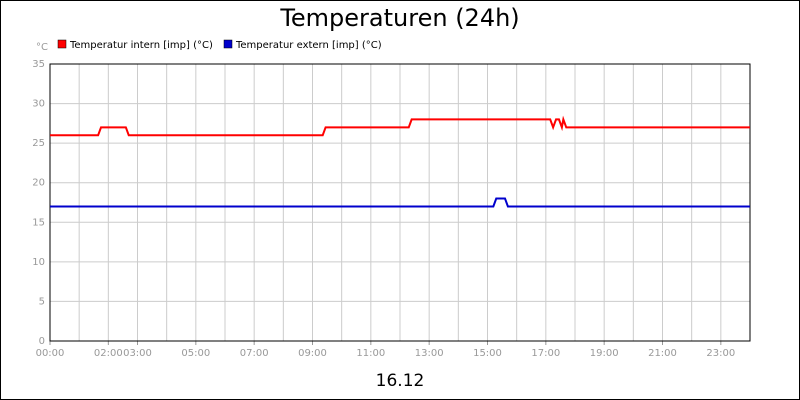  What do you see at coordinates (108, 353) in the screenshot?
I see `x-tick-label: 02:00` at bounding box center [108, 353].